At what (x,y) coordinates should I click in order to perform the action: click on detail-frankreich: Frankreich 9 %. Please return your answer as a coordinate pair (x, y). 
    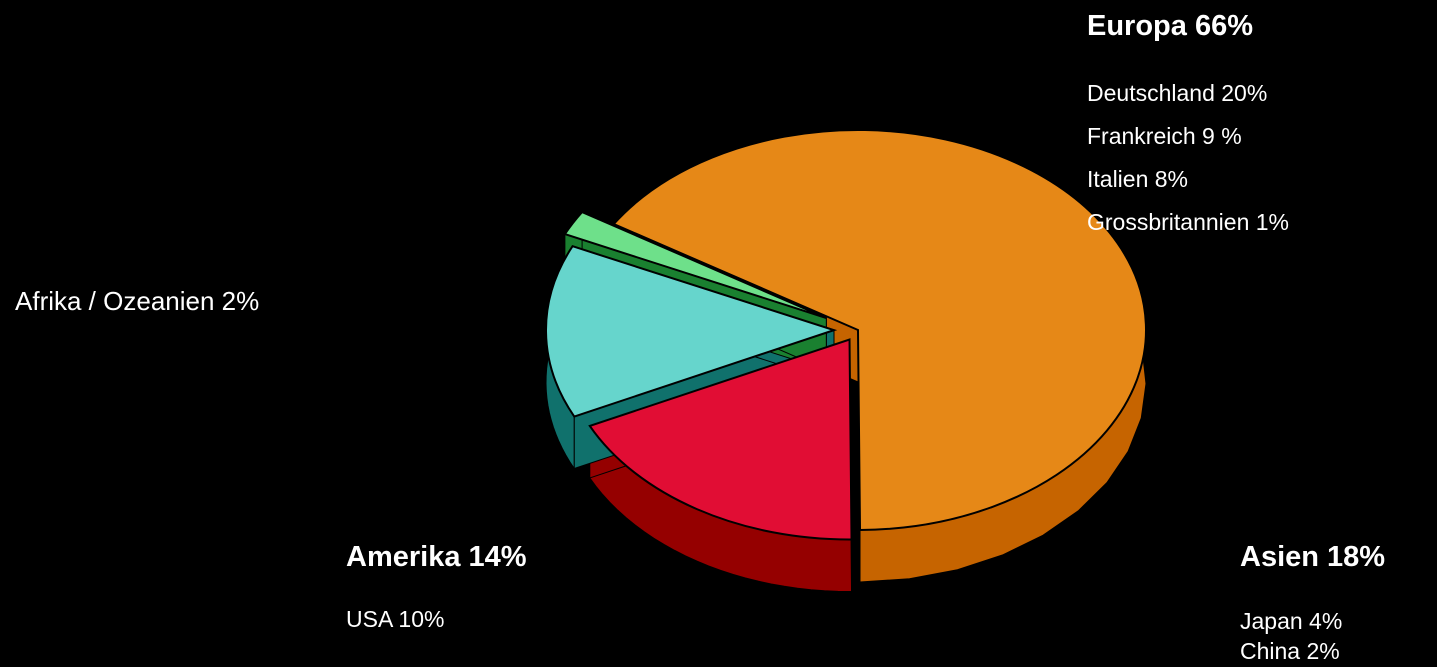
    Looking at the image, I should click on (1164, 136).